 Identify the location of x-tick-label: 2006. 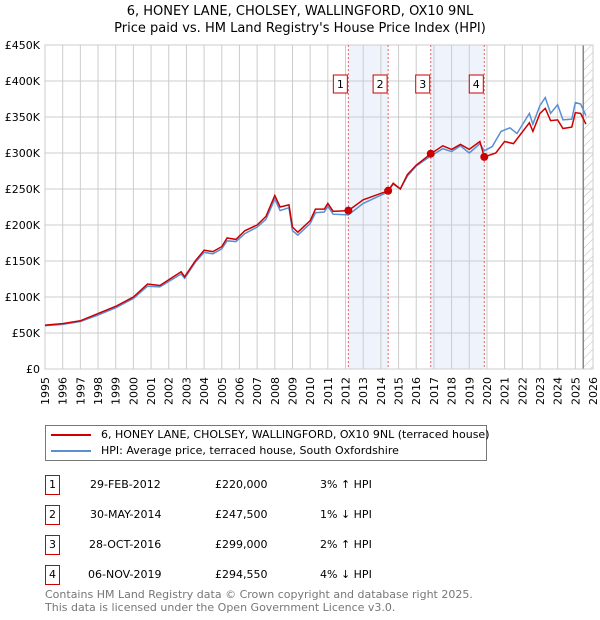
(239, 391).